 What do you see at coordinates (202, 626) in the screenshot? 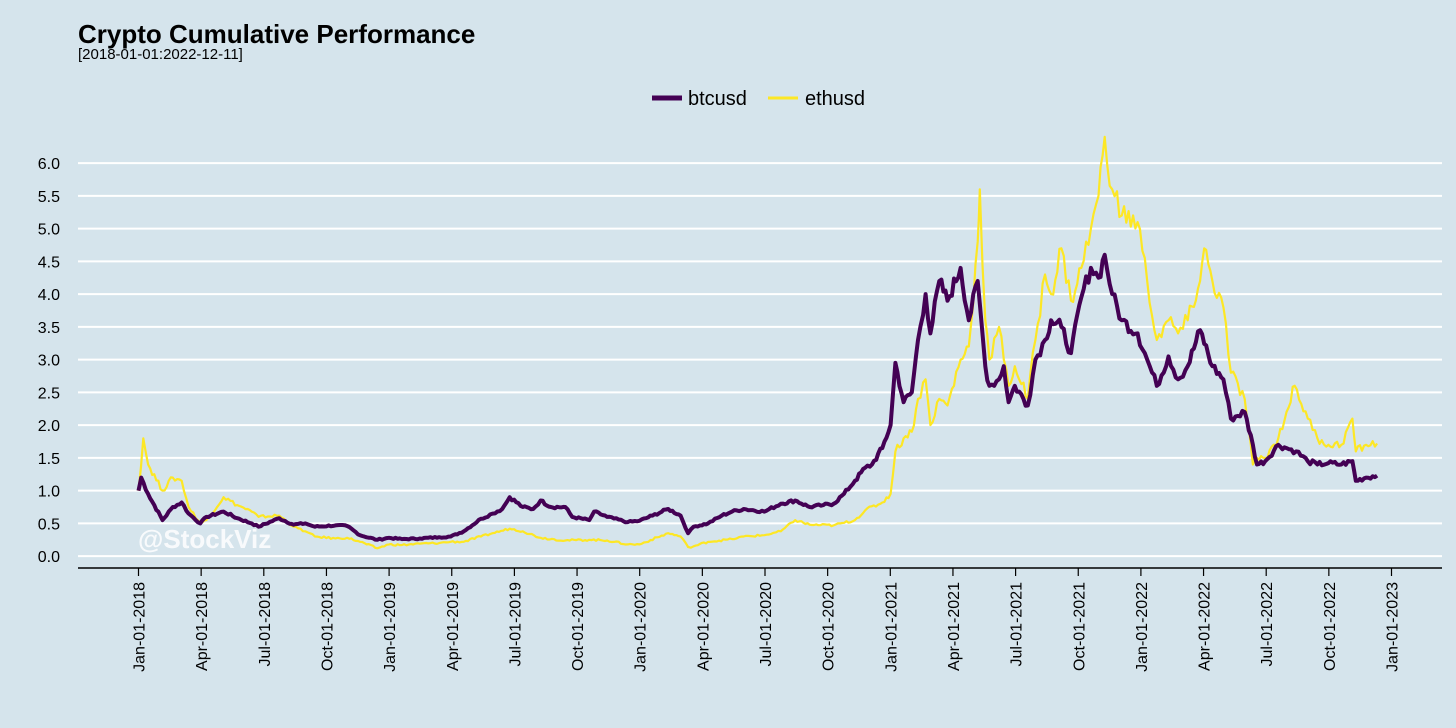
I see `x-tick-label: Apr-01-2018` at bounding box center [202, 626].